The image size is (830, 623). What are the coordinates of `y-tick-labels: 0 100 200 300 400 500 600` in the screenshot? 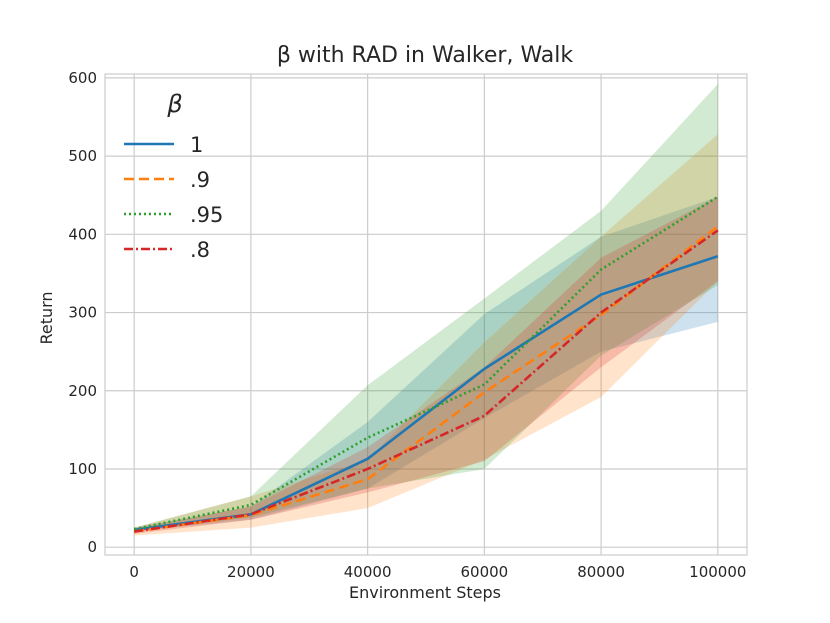 It's located at (82, 312).